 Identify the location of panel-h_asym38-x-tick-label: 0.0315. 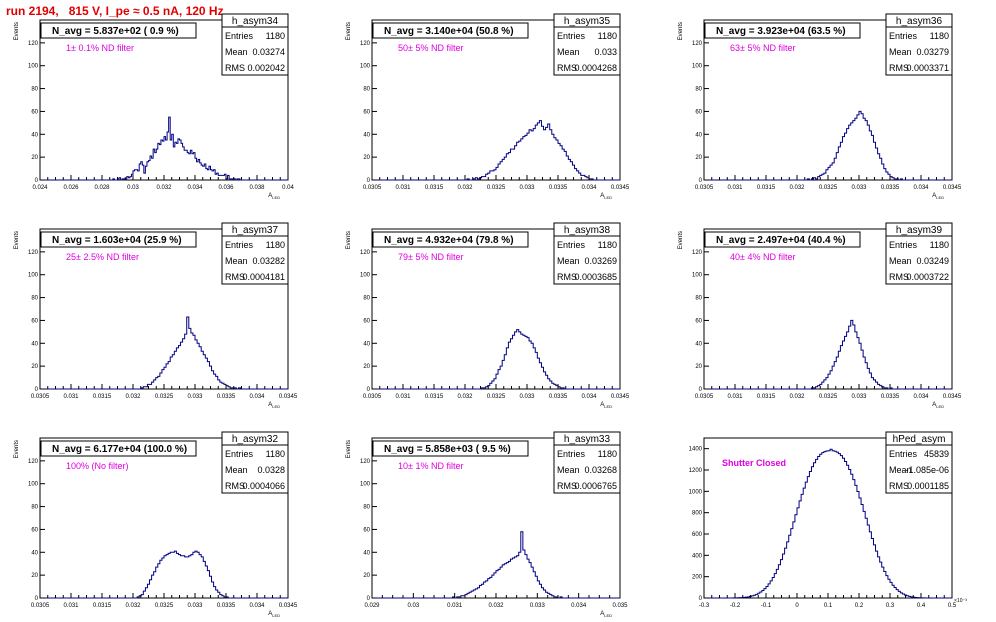
(434, 397).